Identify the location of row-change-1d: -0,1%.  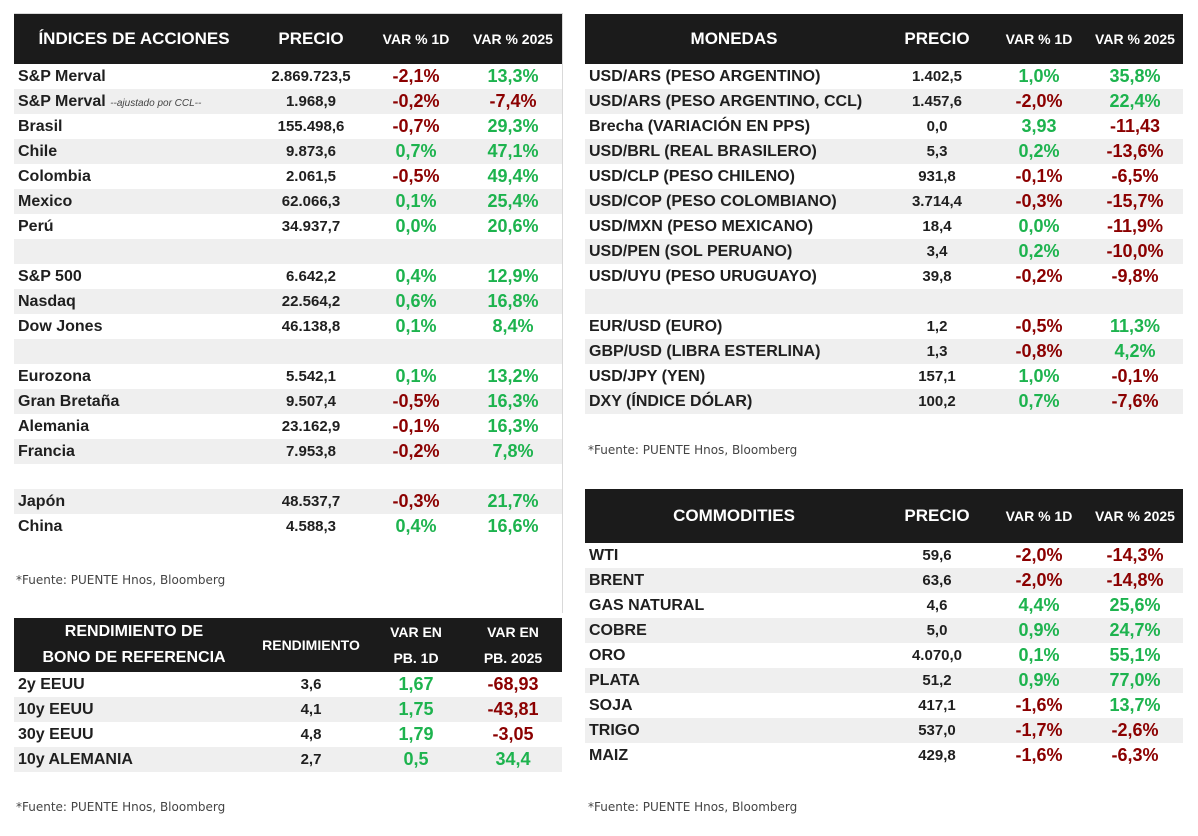
(416, 426).